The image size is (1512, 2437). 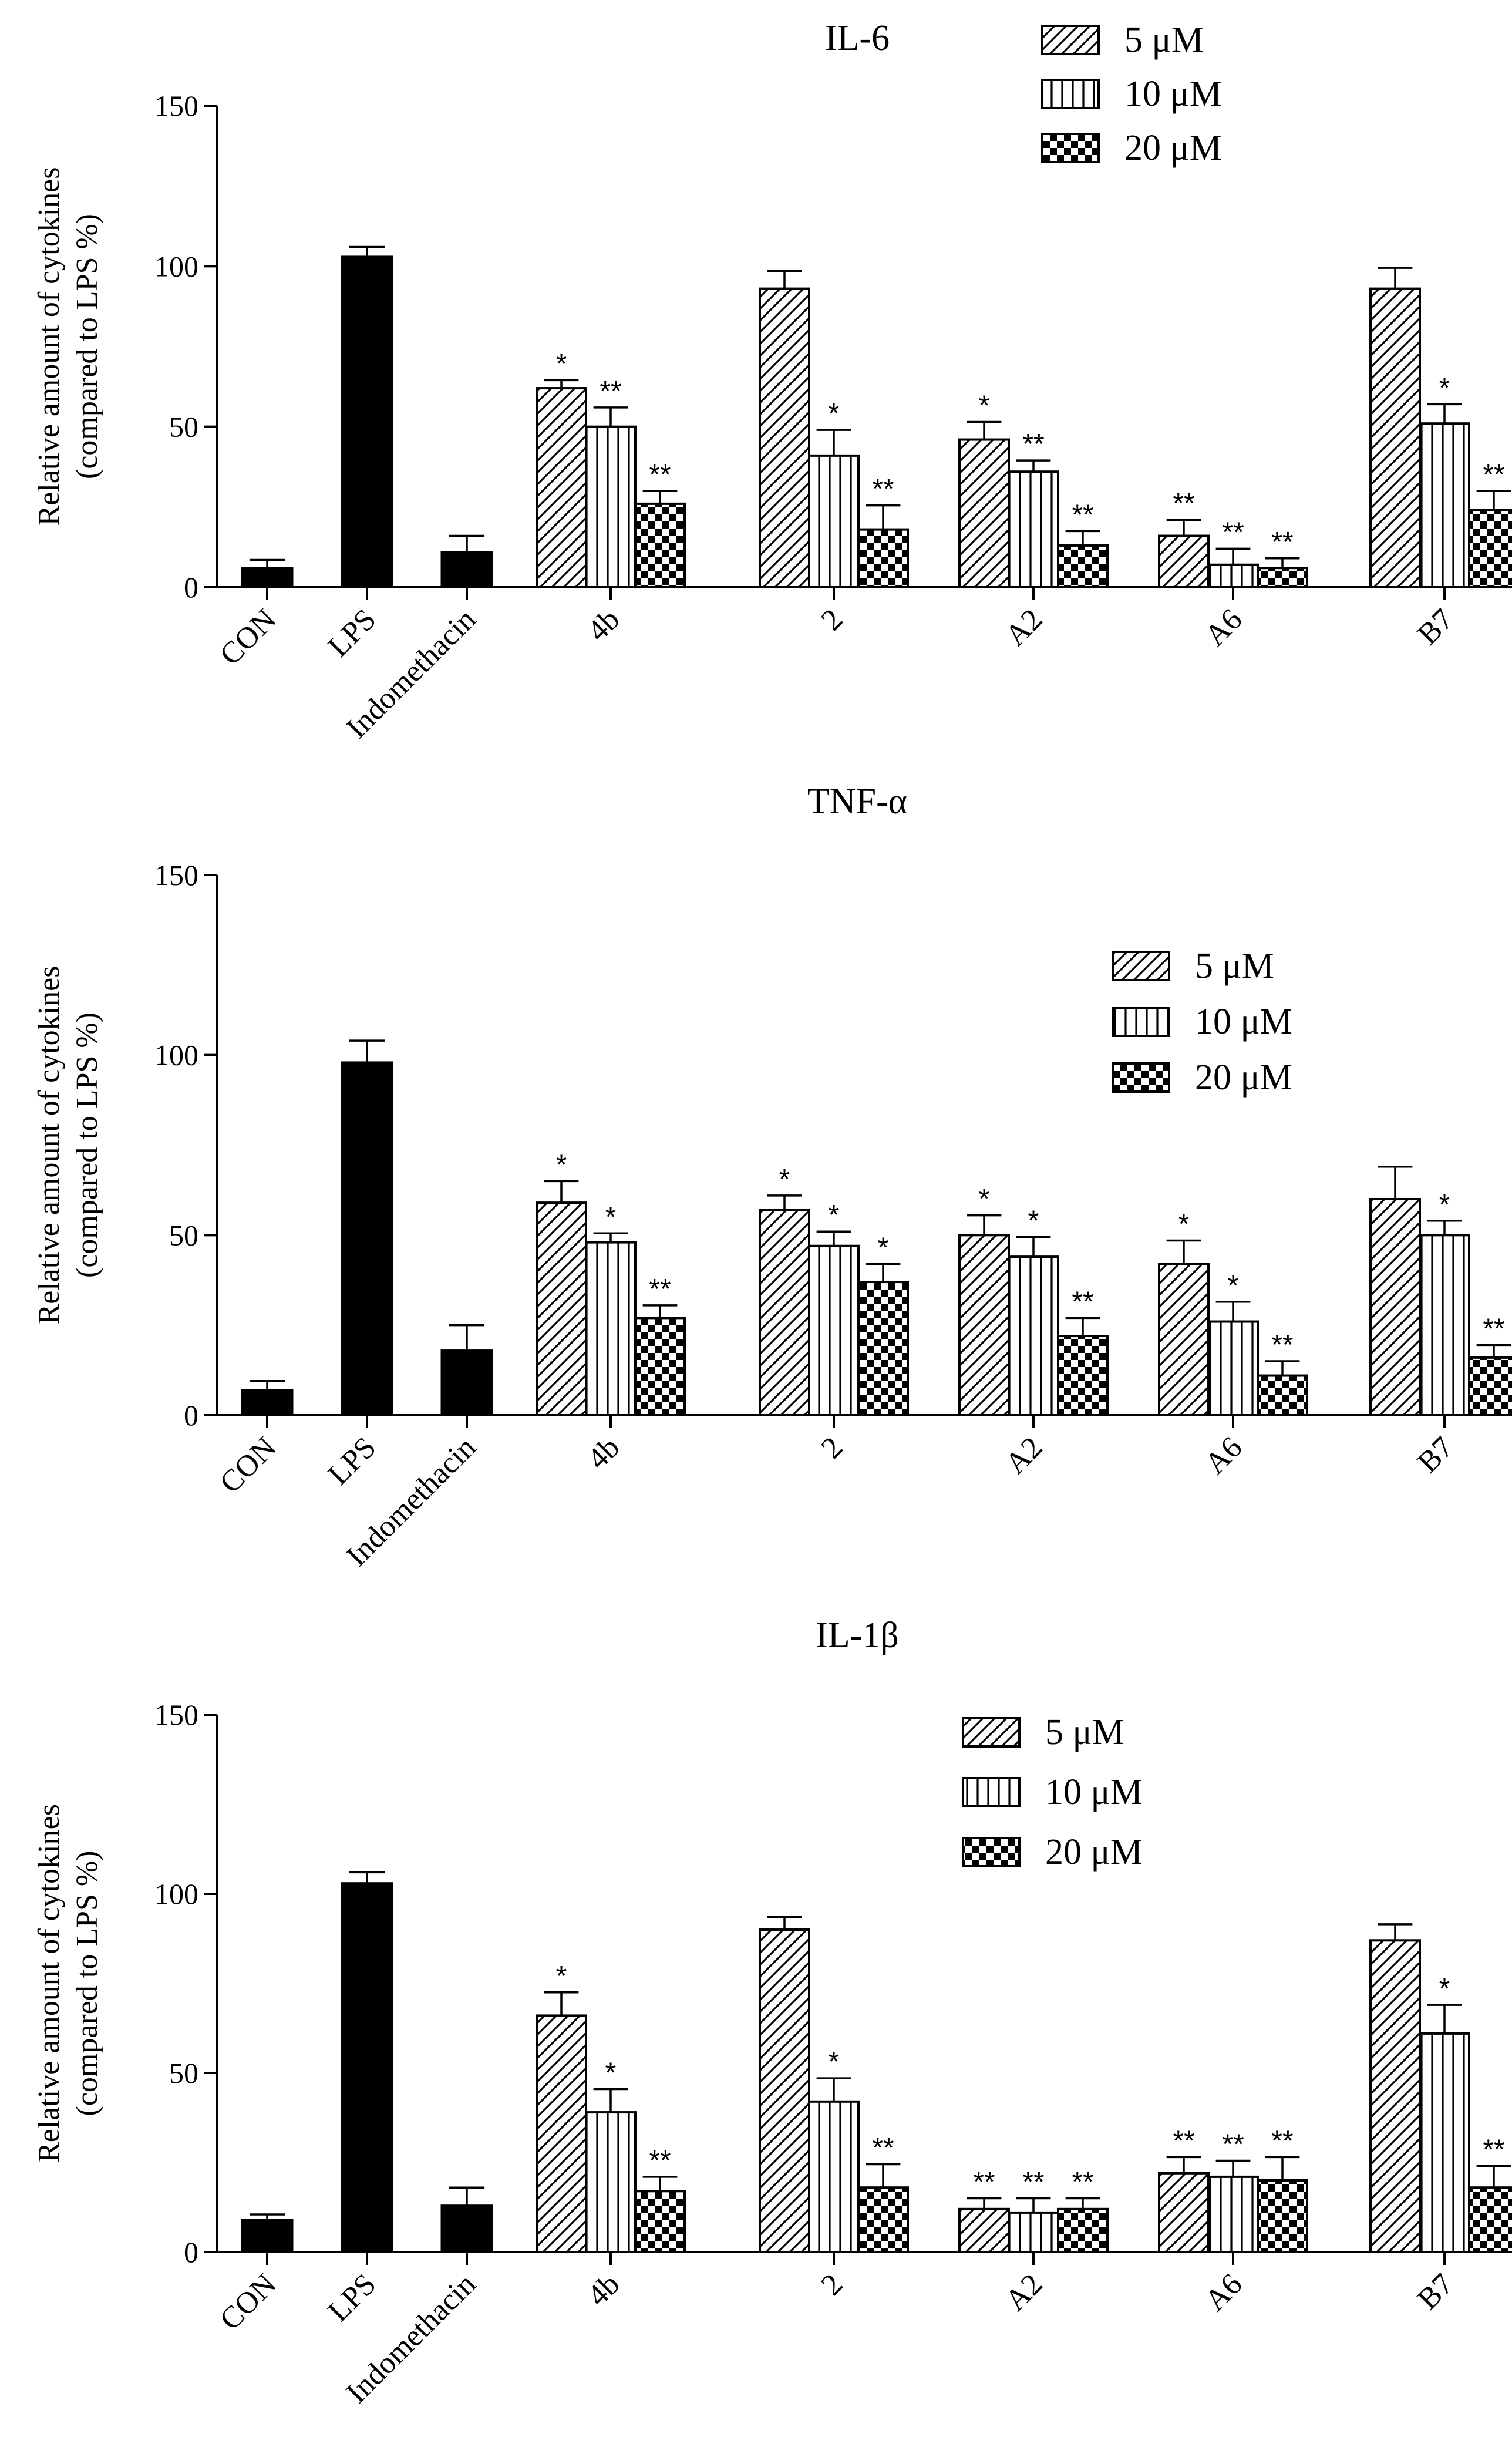 I want to click on x-category-label: B7, so click(x=1435, y=1454).